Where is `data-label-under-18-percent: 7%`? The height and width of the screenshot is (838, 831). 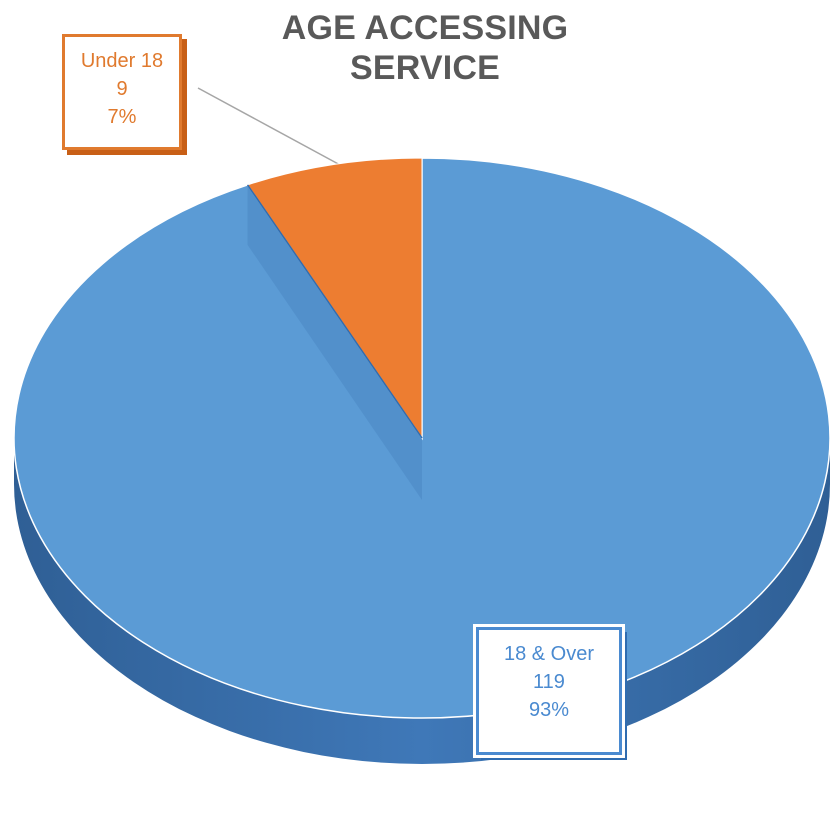
data-label-under-18-percent: 7% is located at coordinates (122, 117).